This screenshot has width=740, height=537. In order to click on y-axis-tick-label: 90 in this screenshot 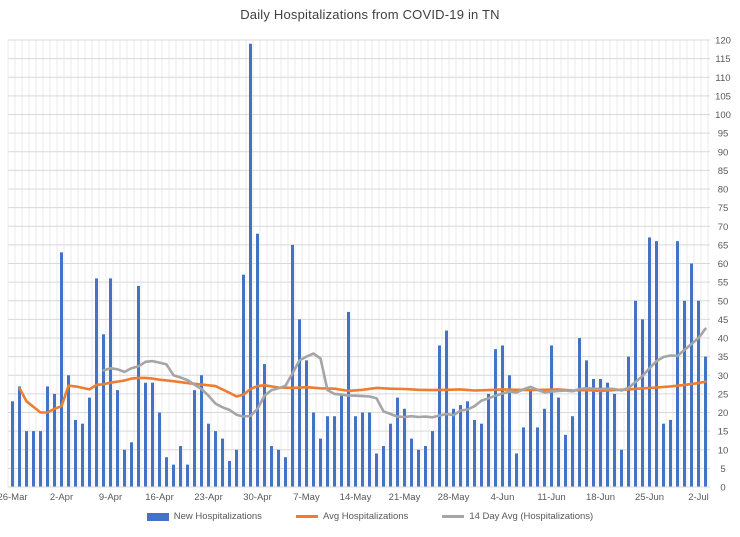, I will do `click(723, 152)`.